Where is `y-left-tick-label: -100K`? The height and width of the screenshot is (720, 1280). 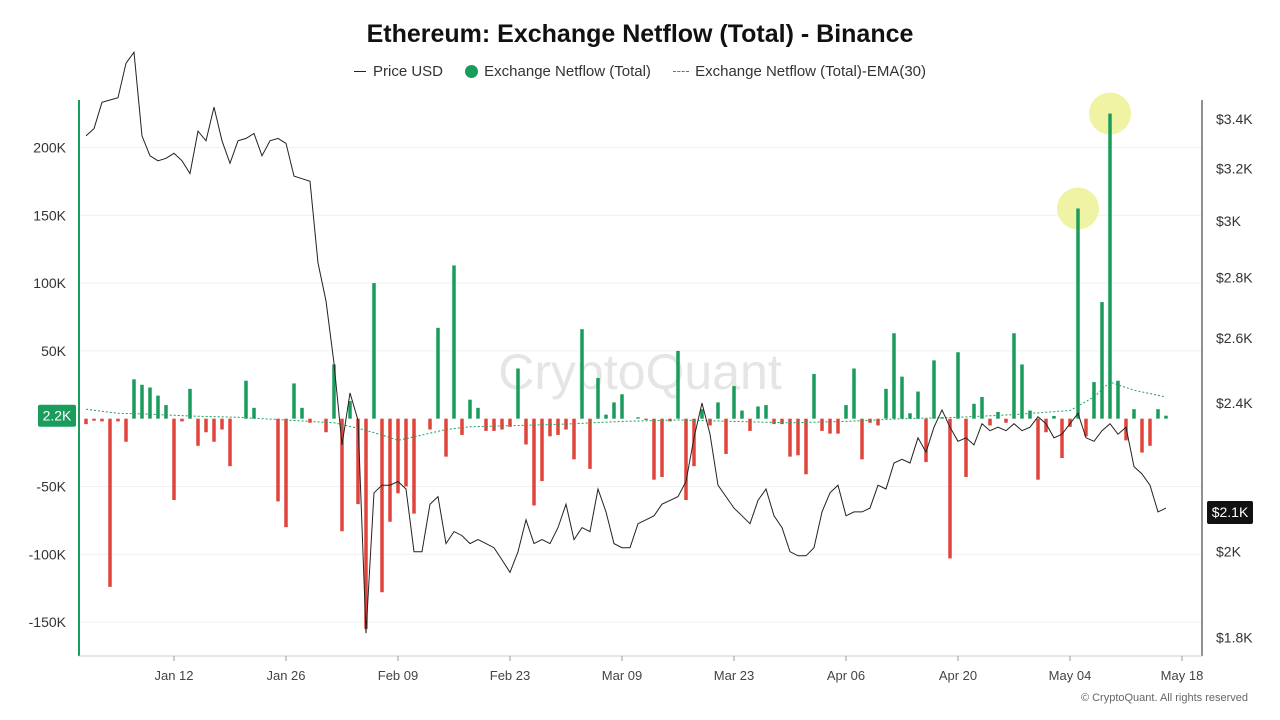
y-left-tick-label: -100K is located at coordinates (48, 554).